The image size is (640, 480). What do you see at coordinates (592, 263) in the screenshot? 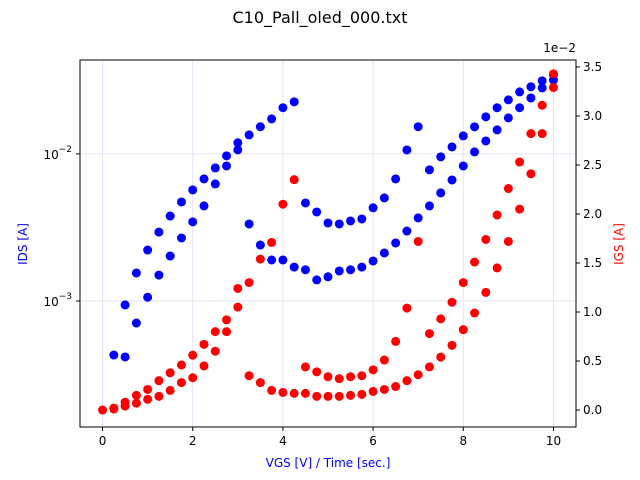
I see `y2-tick-label: 1.5` at bounding box center [592, 263].